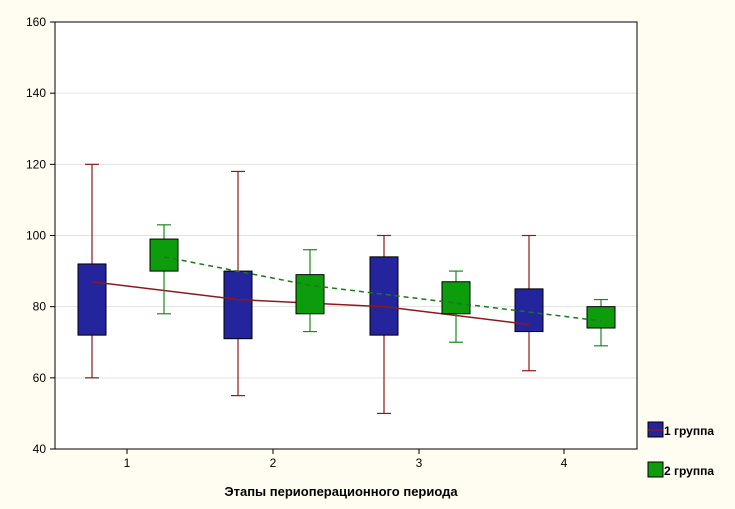 Image resolution: width=735 pixels, height=509 pixels. What do you see at coordinates (689, 471) in the screenshot?
I see `legend-label: 2 группа` at bounding box center [689, 471].